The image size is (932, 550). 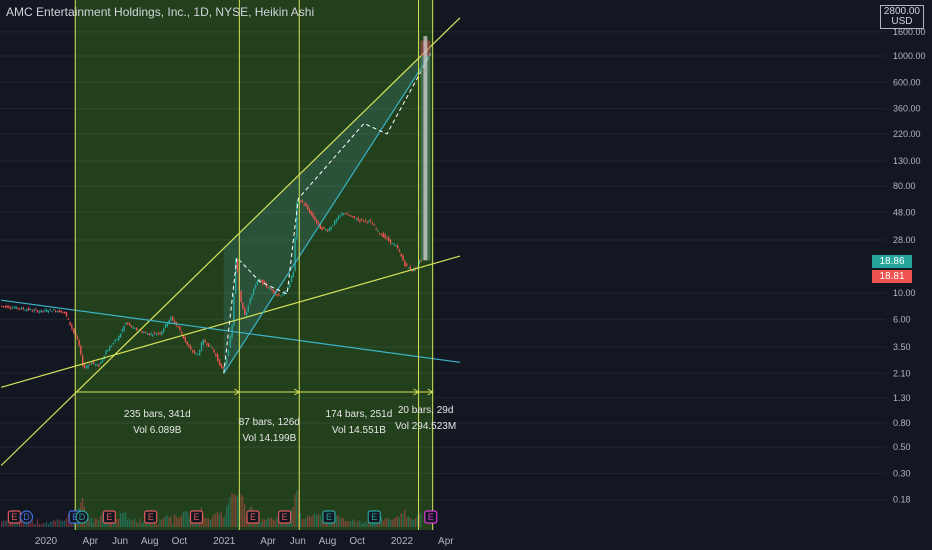 I want to click on x-tick-label: Apr, so click(x=91, y=541).